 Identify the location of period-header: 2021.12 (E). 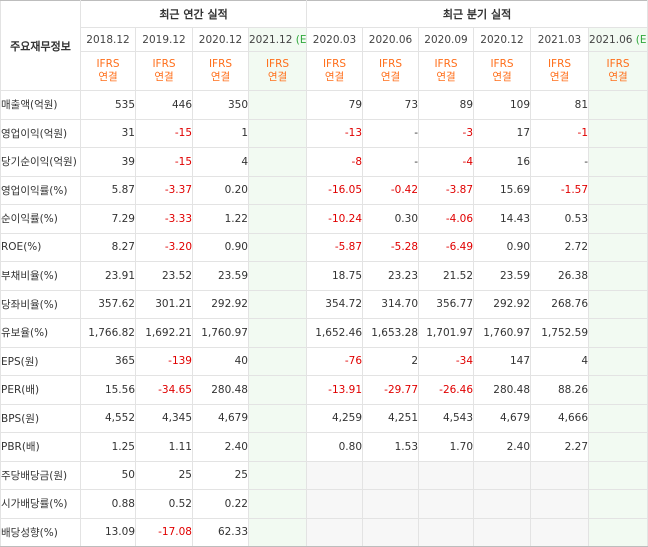
(277, 39).